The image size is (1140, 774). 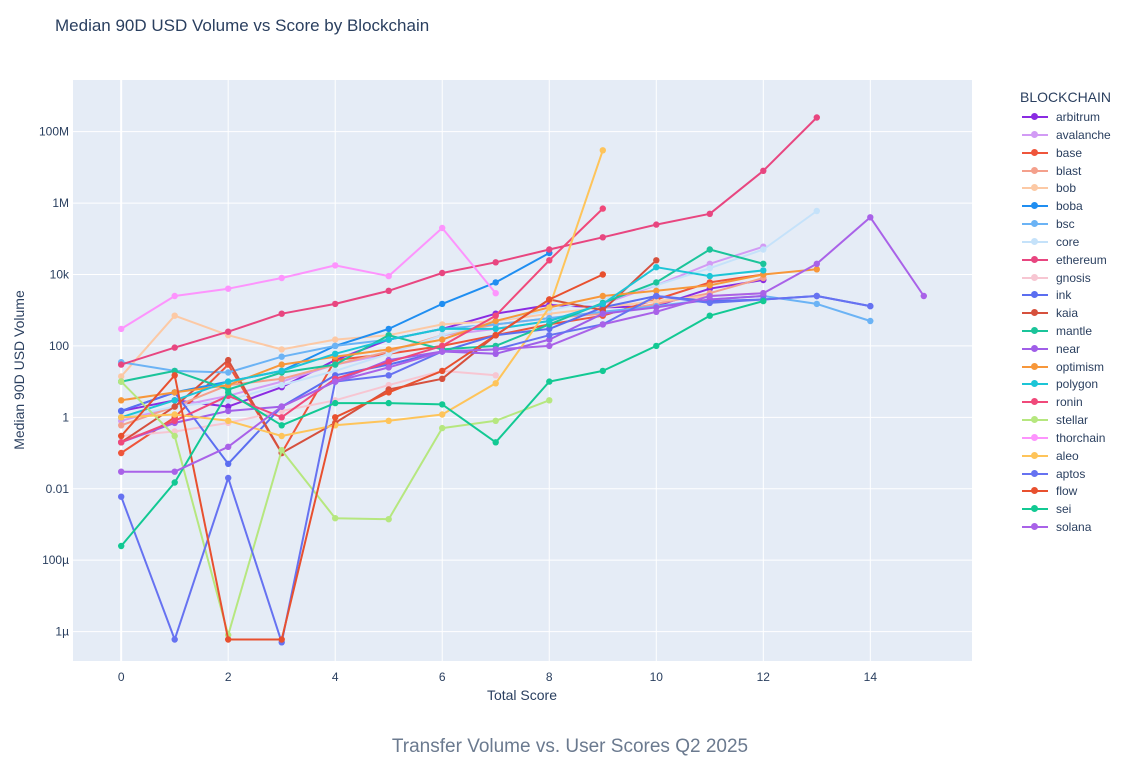 What do you see at coordinates (1046, 509) in the screenshot?
I see `legend-item-sei: sei` at bounding box center [1046, 509].